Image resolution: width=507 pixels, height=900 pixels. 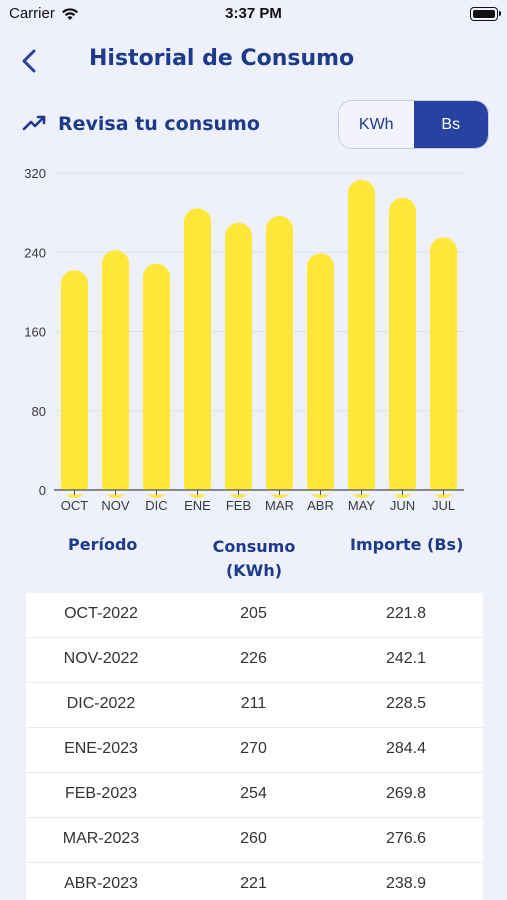 I want to click on chevron-left-icon, so click(x=29, y=61).